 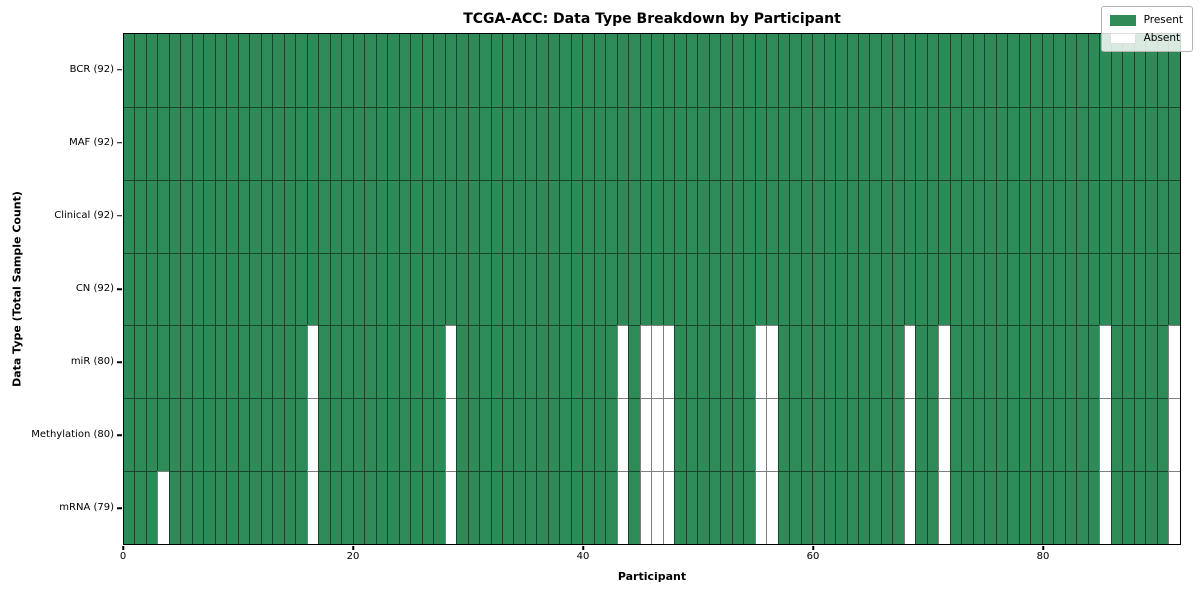 I want to click on y-tick, so click(x=119, y=142).